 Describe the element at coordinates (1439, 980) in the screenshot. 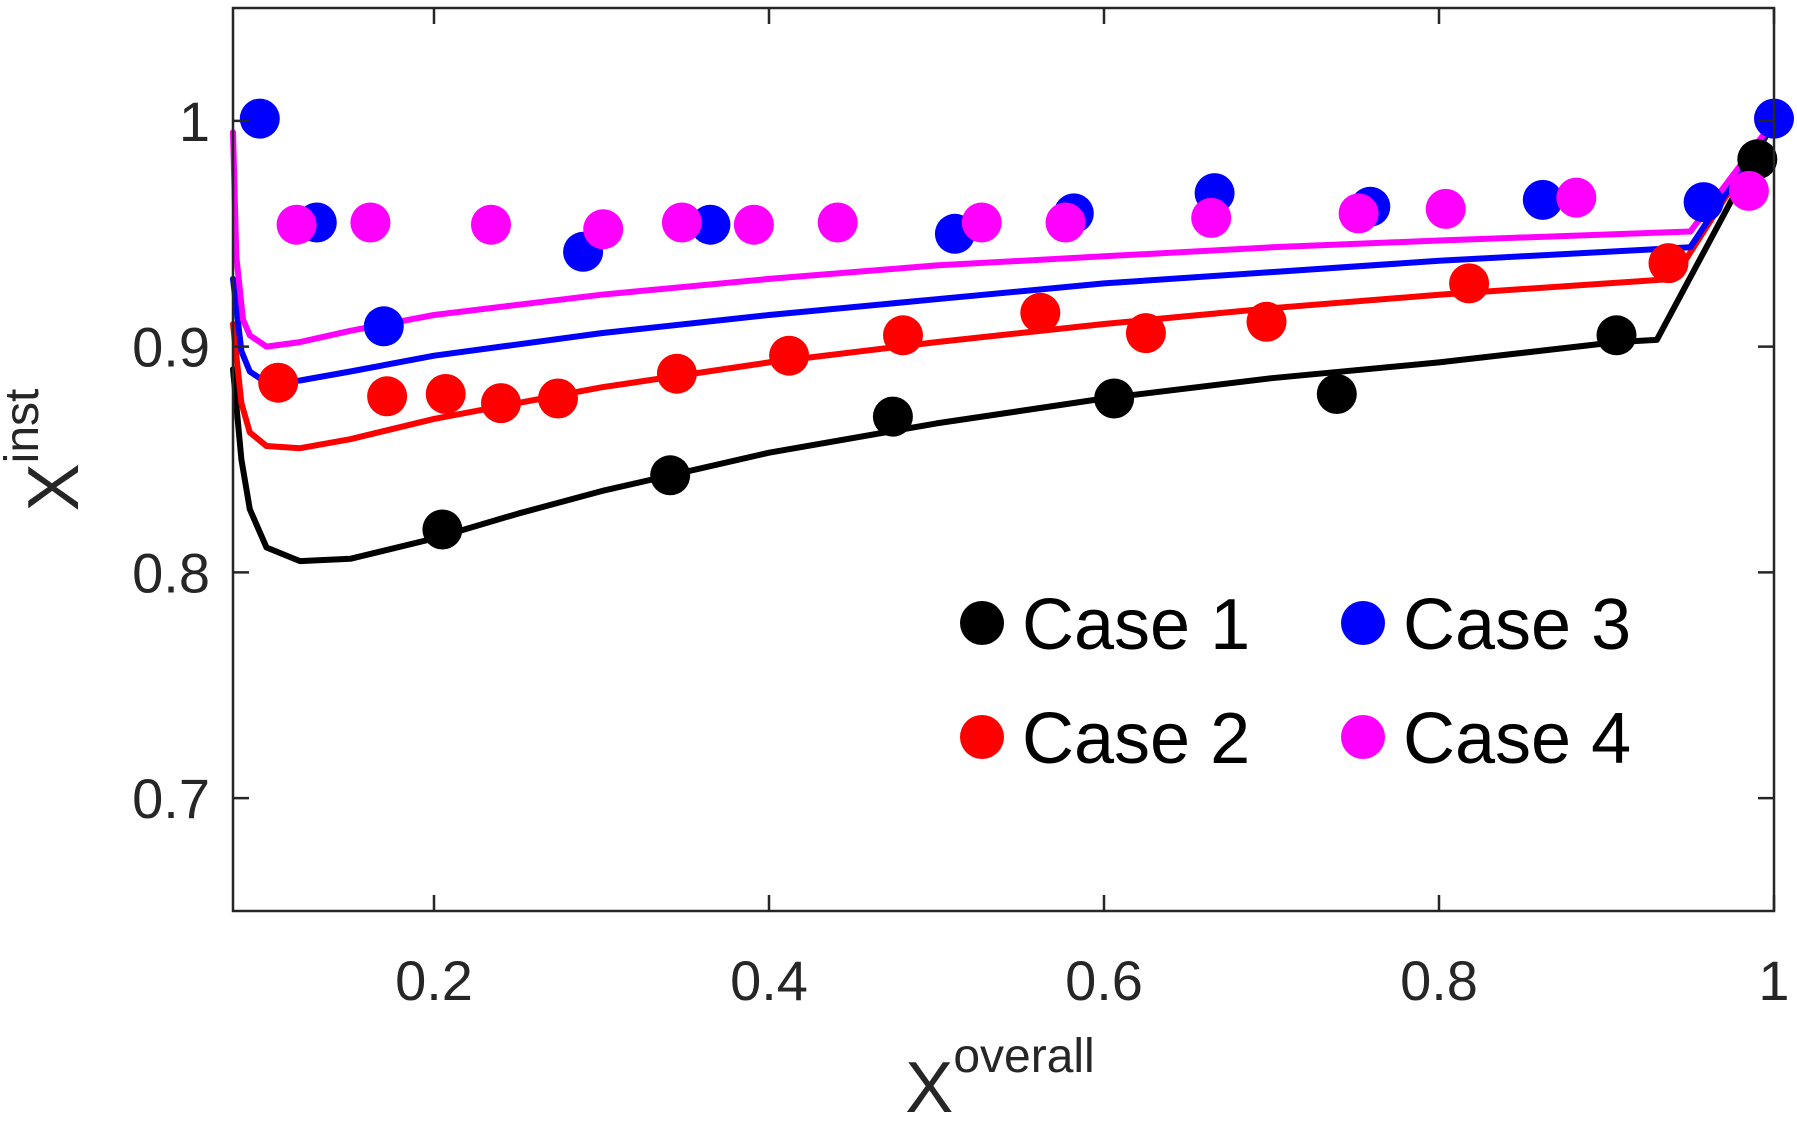

I see `x-tick-label: 0.8` at that location.